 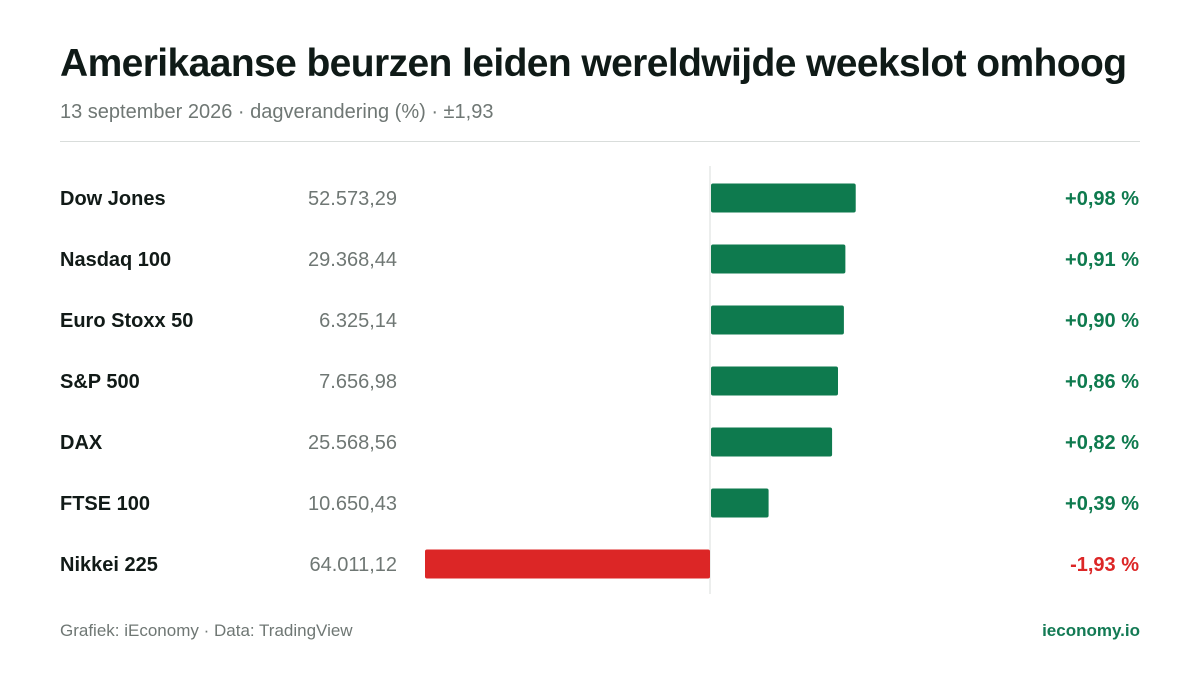 I want to click on value-label: +0,98 %, so click(x=1102, y=199).